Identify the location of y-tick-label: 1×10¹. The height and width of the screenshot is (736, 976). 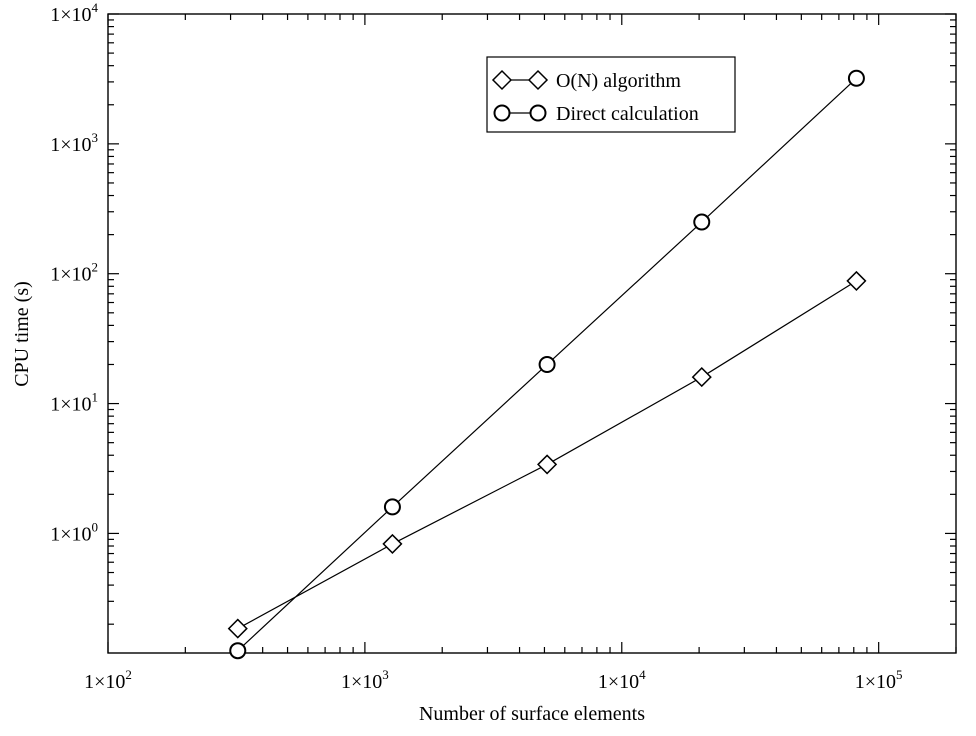
(74, 403).